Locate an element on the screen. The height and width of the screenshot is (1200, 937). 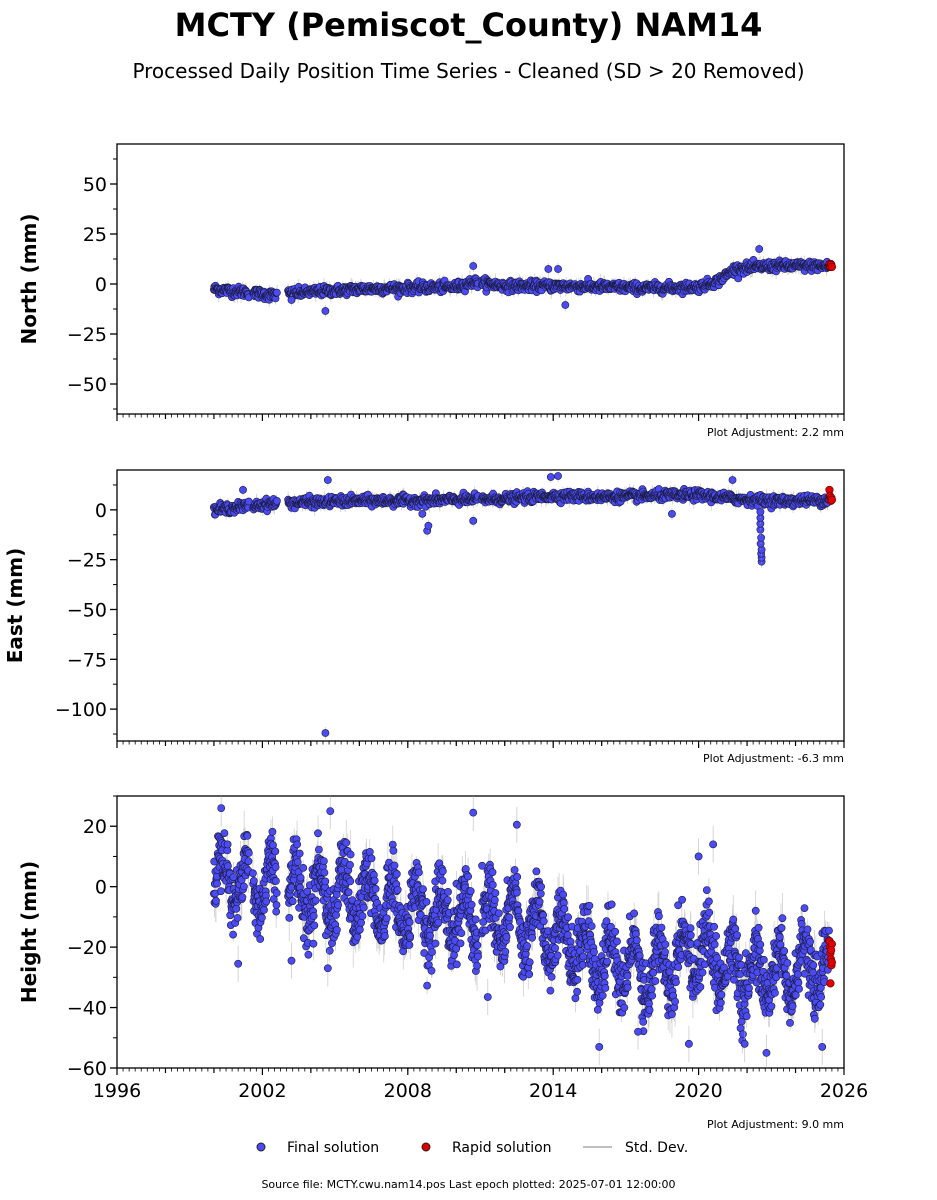
y-tick-label: −100 is located at coordinates (81, 710).